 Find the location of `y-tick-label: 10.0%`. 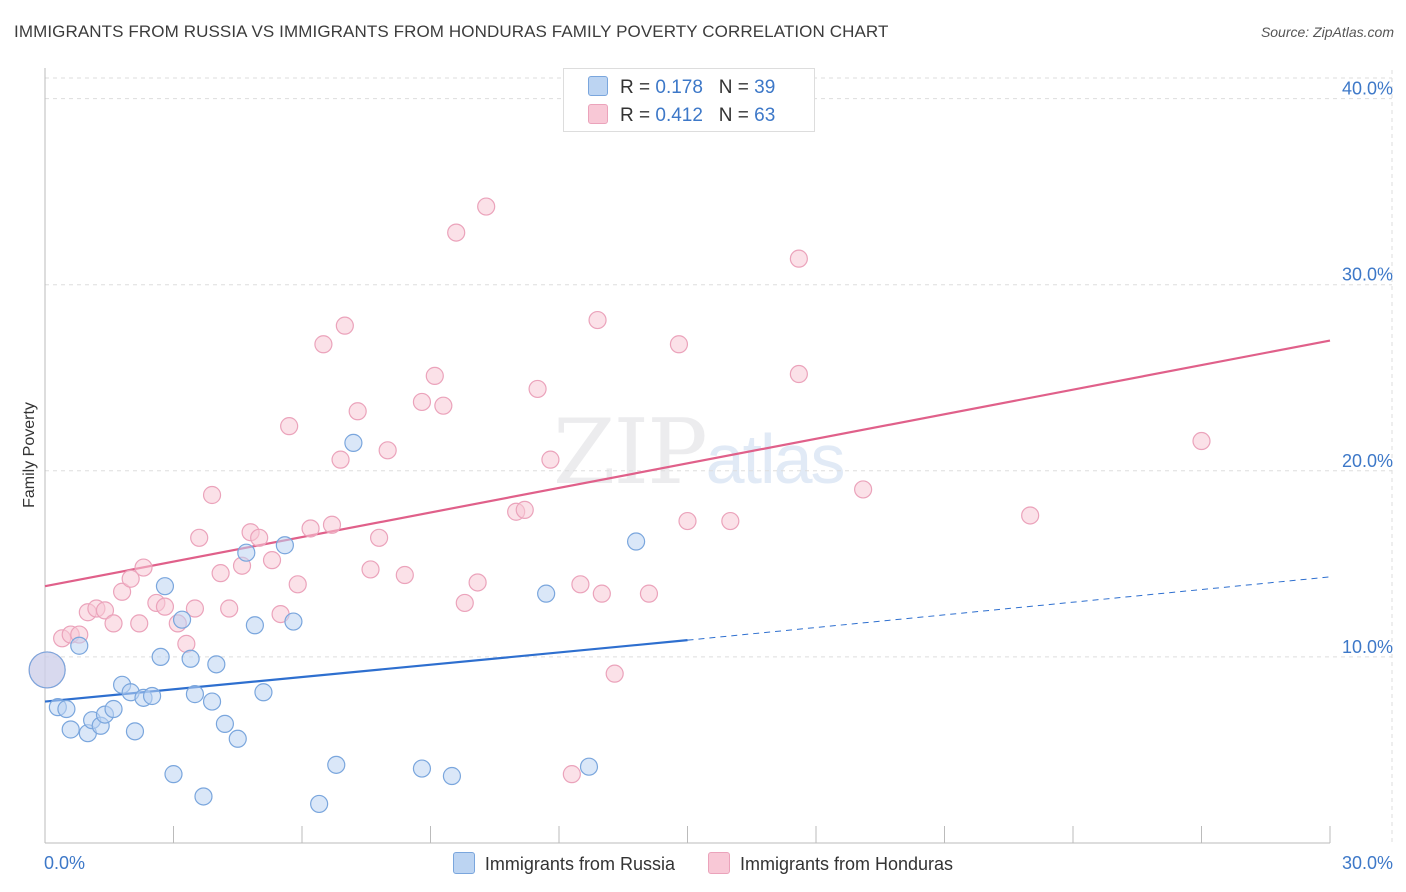

y-tick-label: 10.0% is located at coordinates (1367, 647).